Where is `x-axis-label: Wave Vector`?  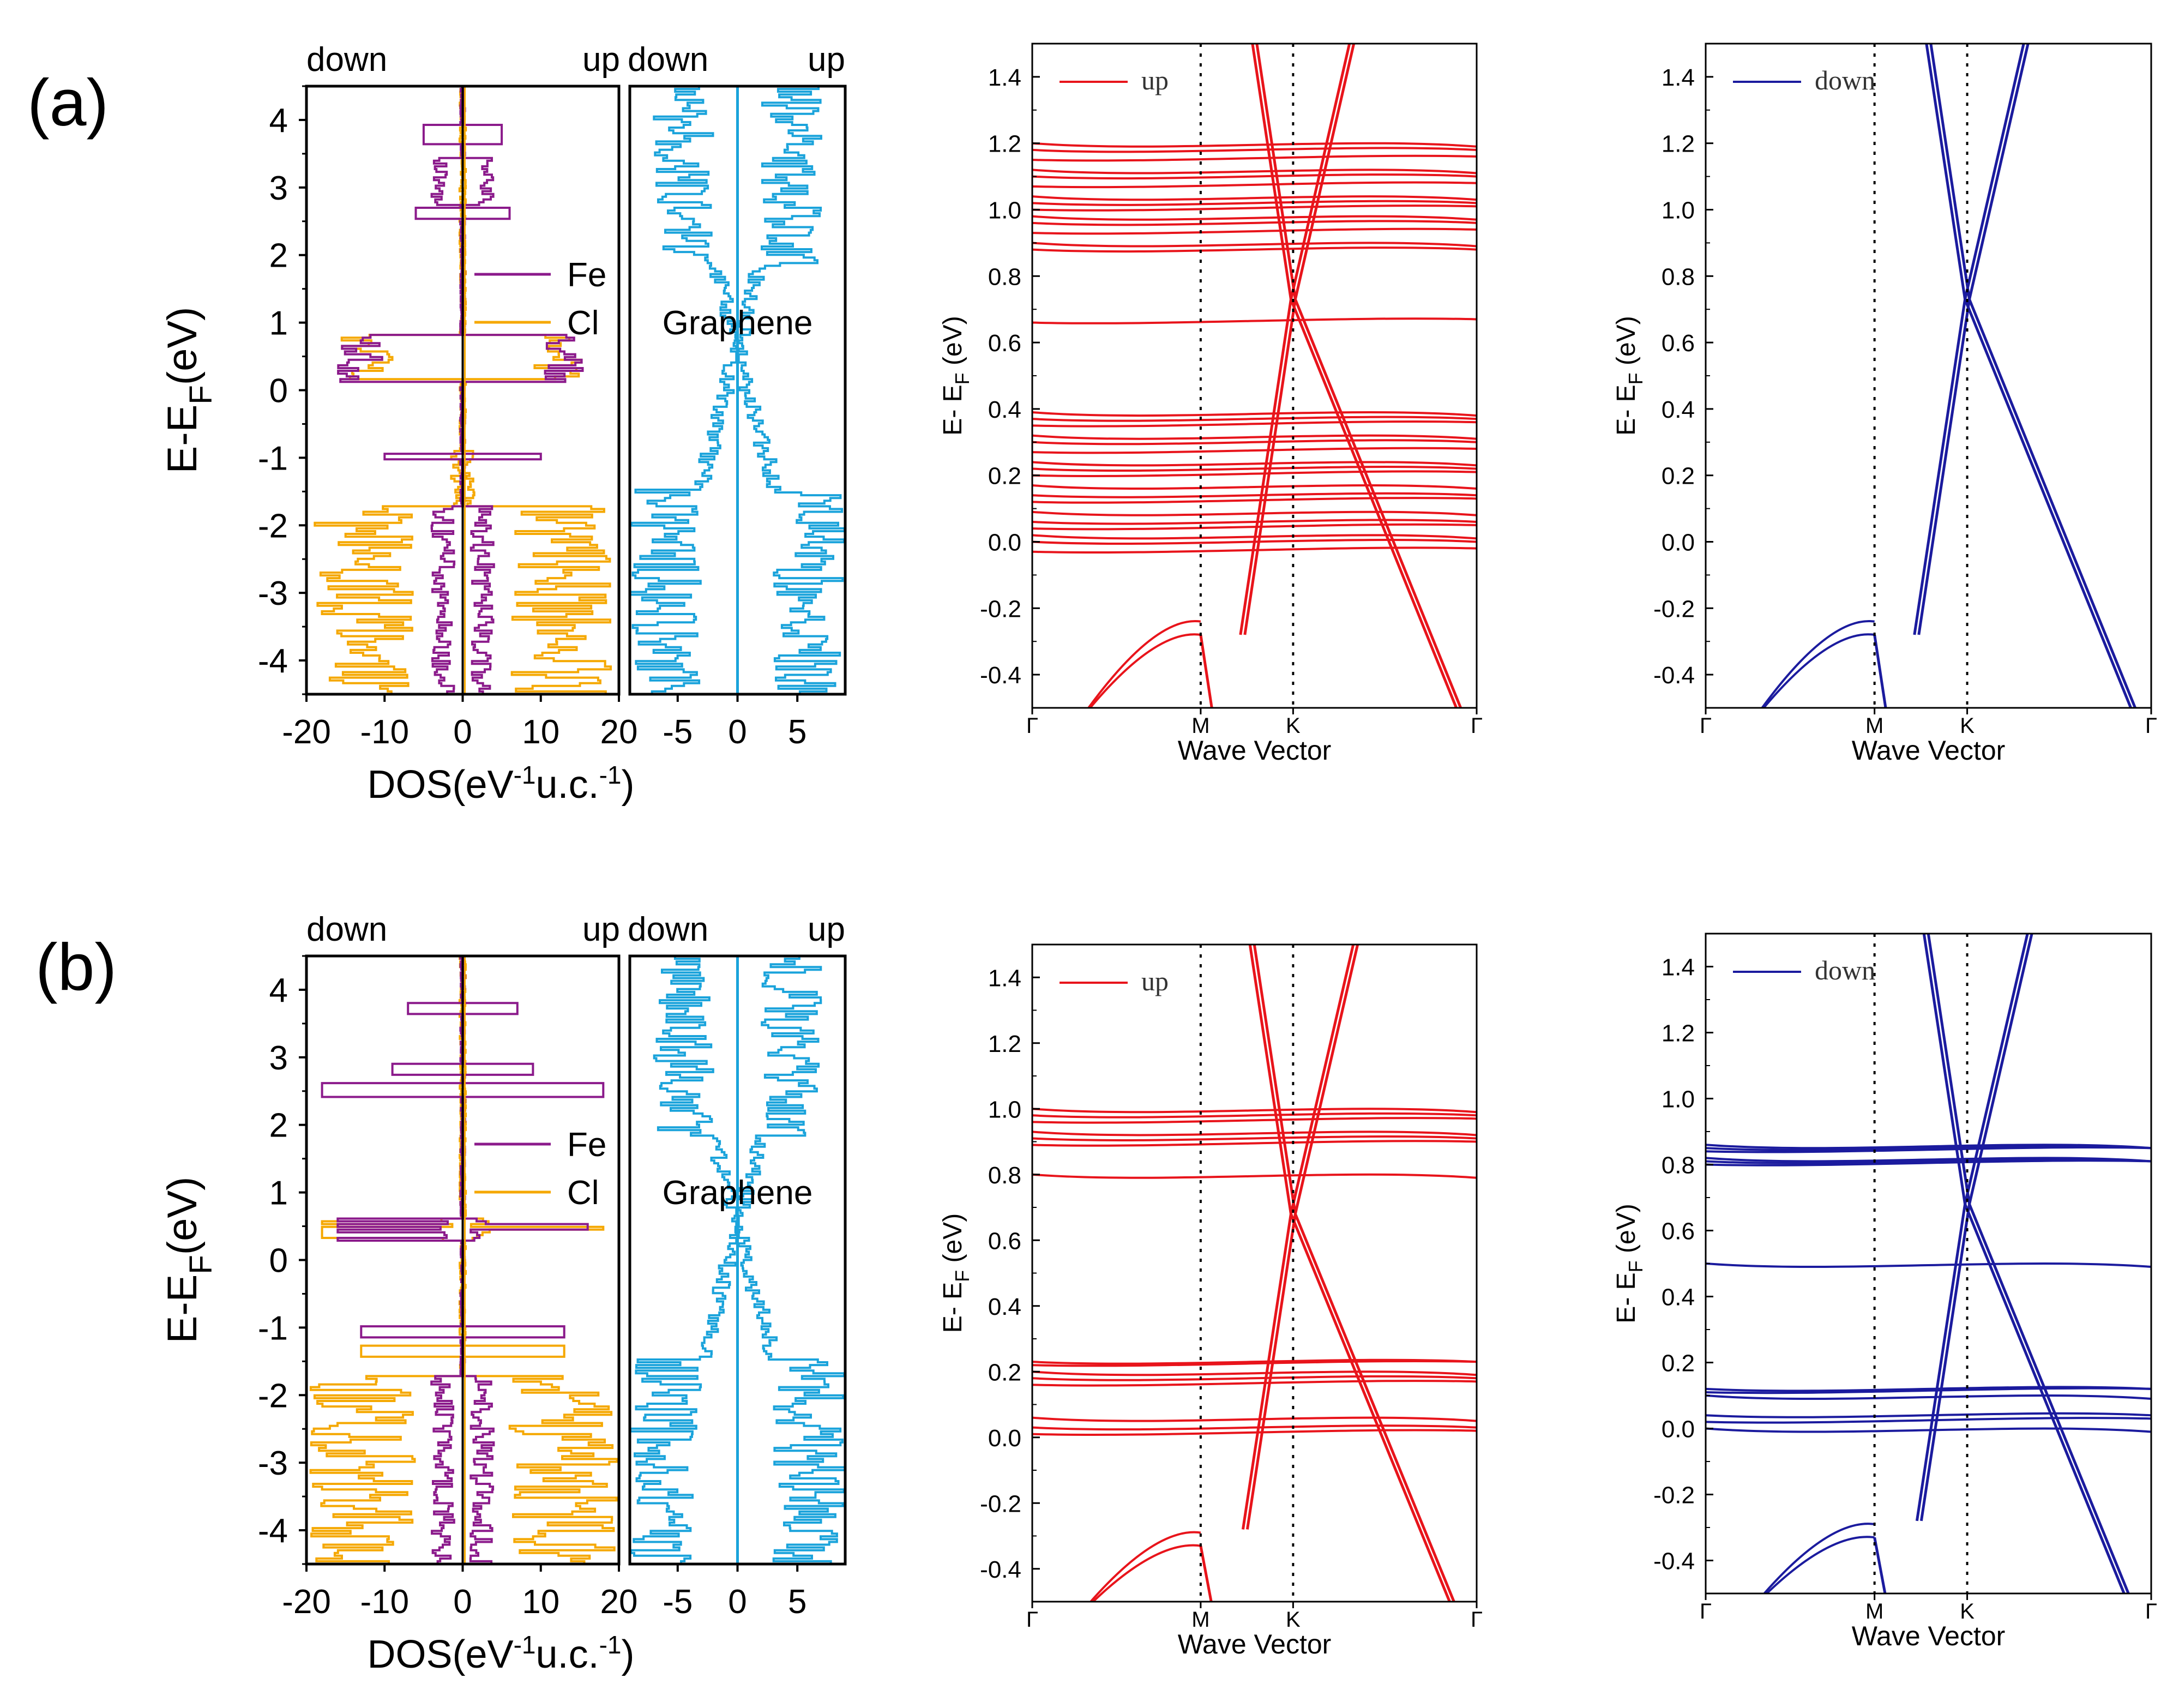 x-axis-label: Wave Vector is located at coordinates (1255, 1644).